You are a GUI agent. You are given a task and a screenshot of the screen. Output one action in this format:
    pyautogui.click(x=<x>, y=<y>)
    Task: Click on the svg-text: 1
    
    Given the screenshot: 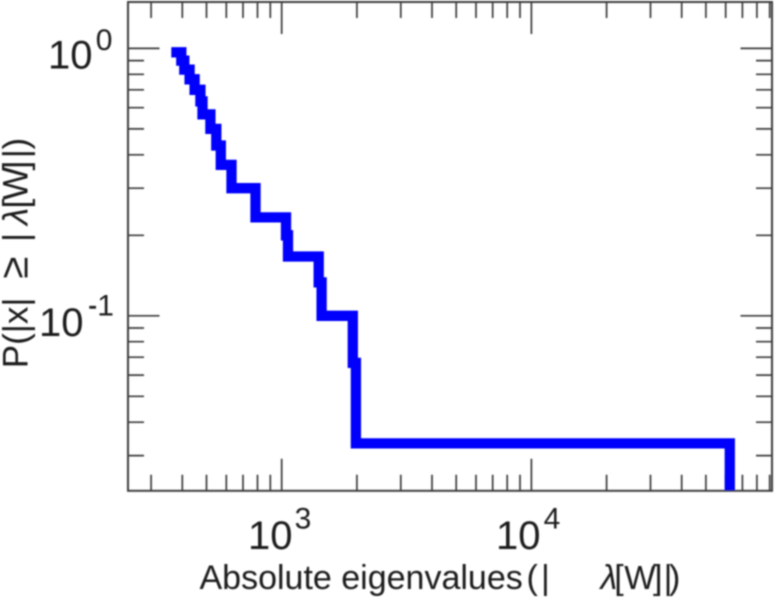 What is the action you would take?
    pyautogui.click(x=105, y=306)
    